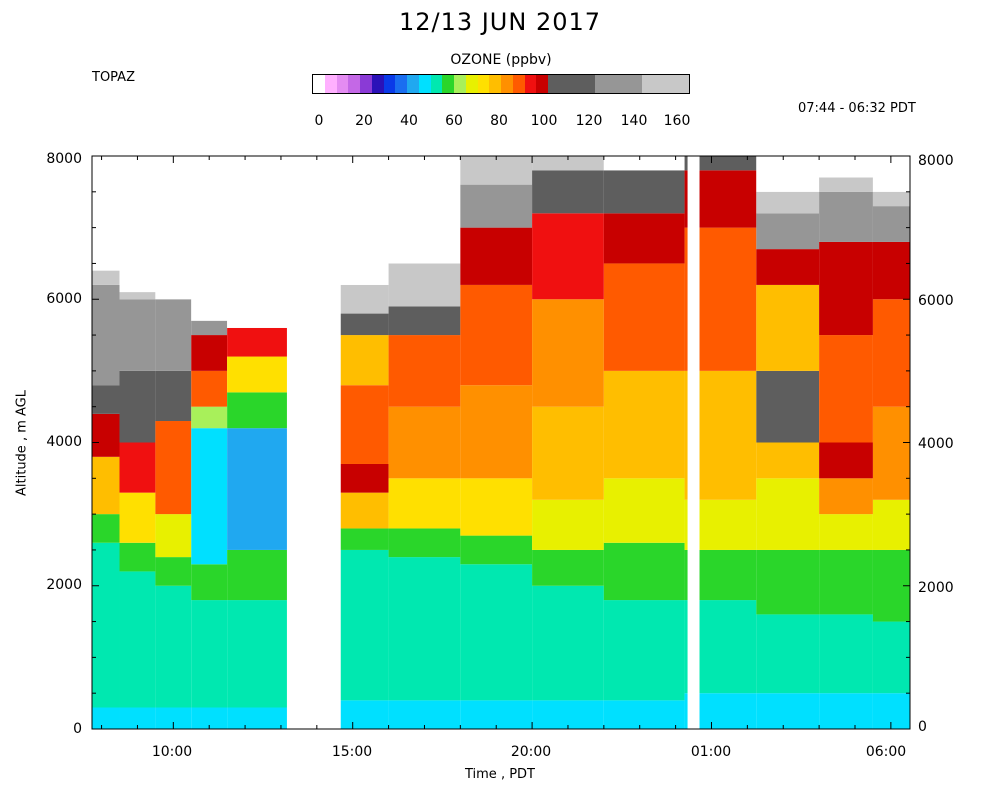 This screenshot has height=800, width=1000. Describe the element at coordinates (544, 121) in the screenshot. I see `colorbar-tick-label: 100` at that location.